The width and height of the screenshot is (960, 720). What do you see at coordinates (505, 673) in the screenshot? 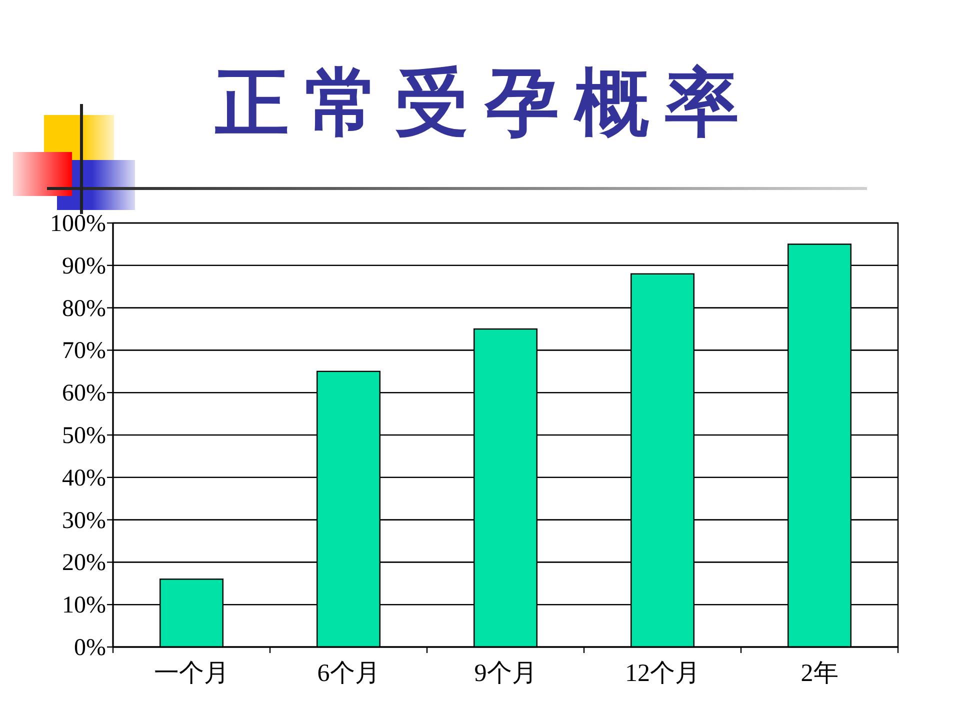
I see `x-tick-label: 9个月` at bounding box center [505, 673].